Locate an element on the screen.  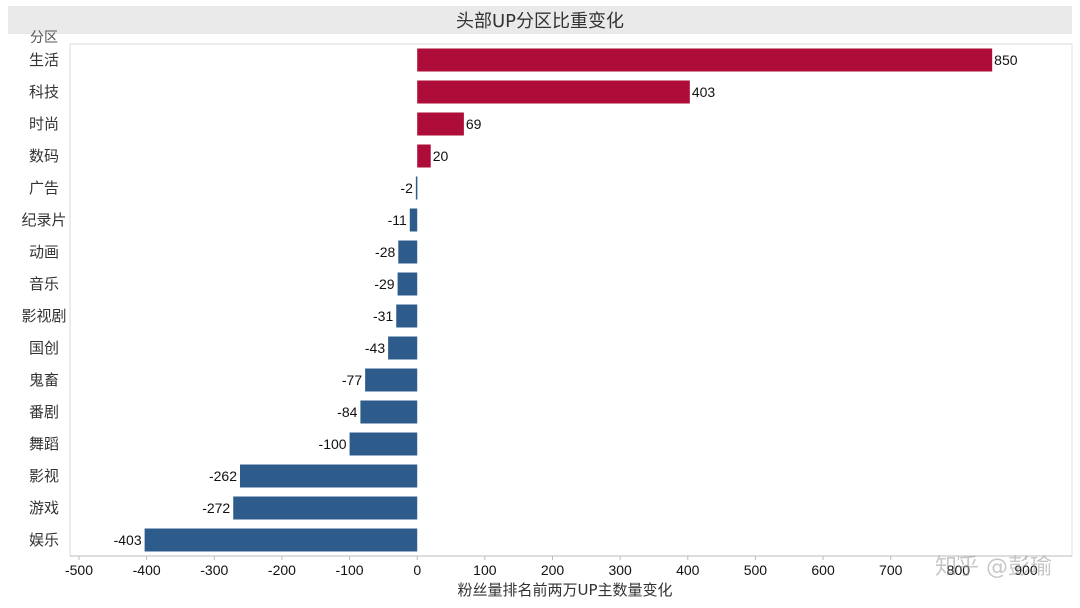
watermark: 知乎 @彭瑜 is located at coordinates (993, 567).